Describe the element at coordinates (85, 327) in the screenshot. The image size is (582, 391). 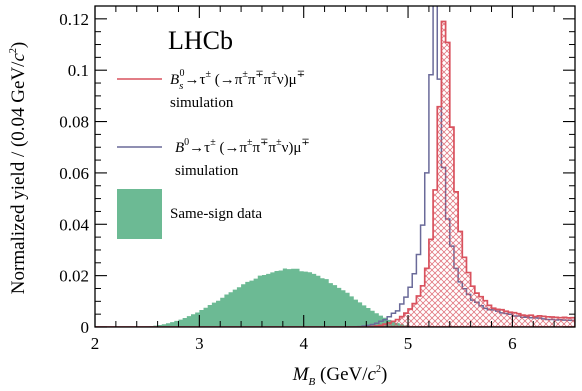
I see `y-tick-label: 0` at that location.